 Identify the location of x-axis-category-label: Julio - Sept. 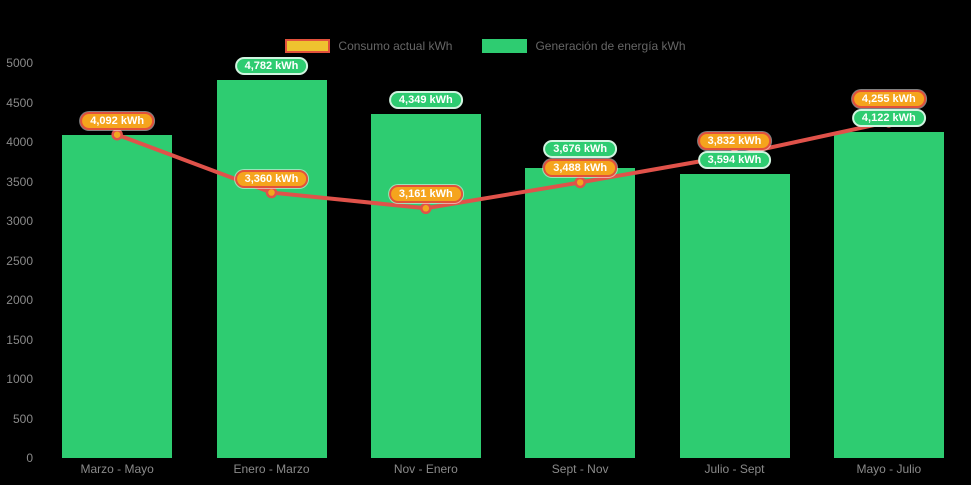
(734, 469).